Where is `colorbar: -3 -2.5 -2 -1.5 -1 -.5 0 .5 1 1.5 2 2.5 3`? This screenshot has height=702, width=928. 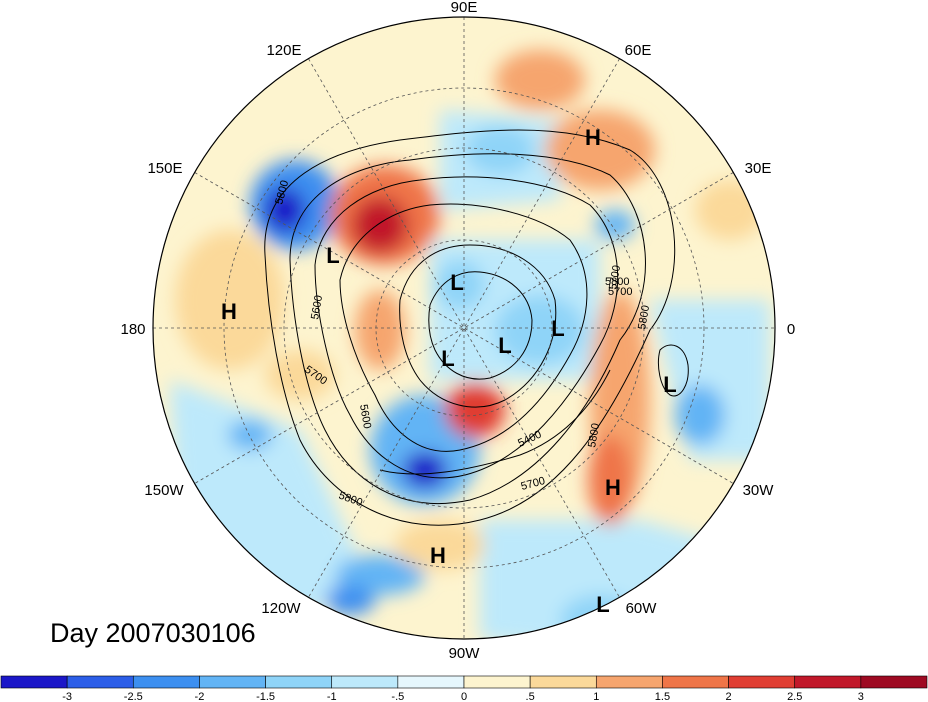
colorbar: -3 -2.5 -2 -1.5 -1 -.5 0 .5 1 1.5 2 2.5 3 is located at coordinates (464, 688).